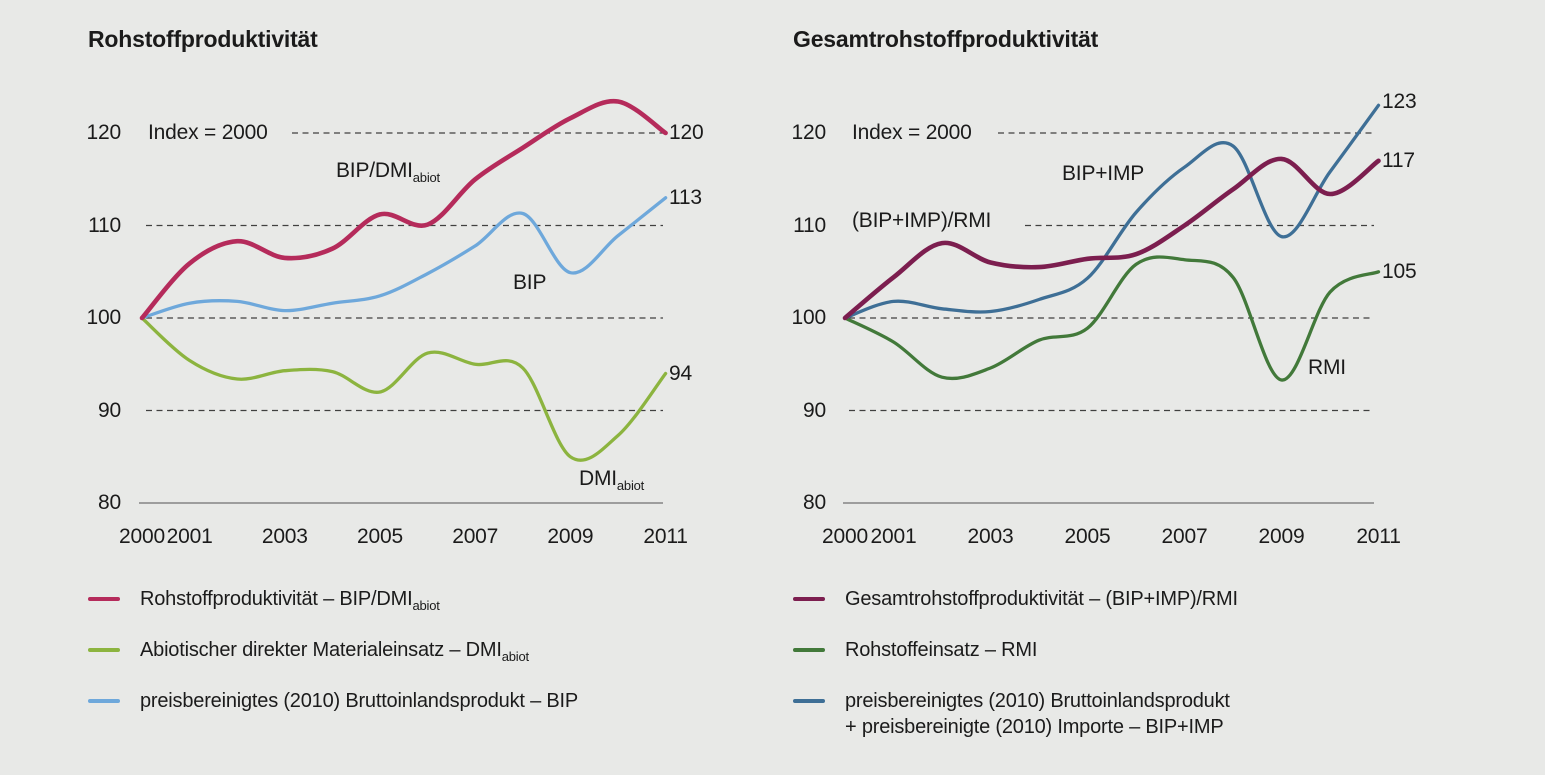  What do you see at coordinates (686, 132) in the screenshot?
I see `end-label-120: 120` at bounding box center [686, 132].